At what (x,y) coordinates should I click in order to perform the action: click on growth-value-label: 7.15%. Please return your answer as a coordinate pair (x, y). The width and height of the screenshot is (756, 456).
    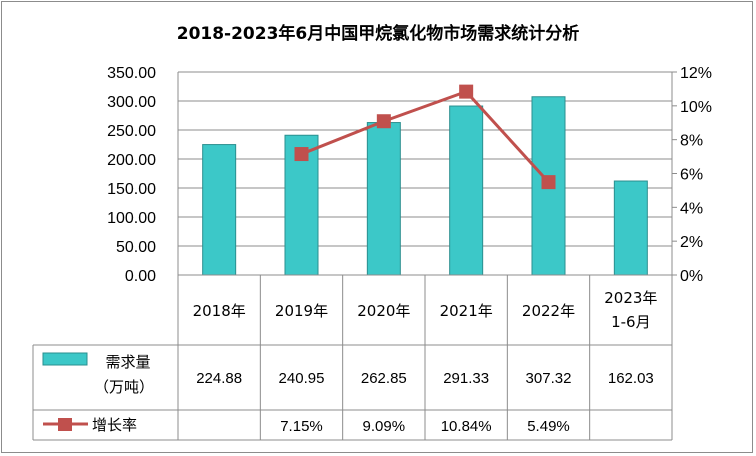
    Looking at the image, I should click on (301, 426).